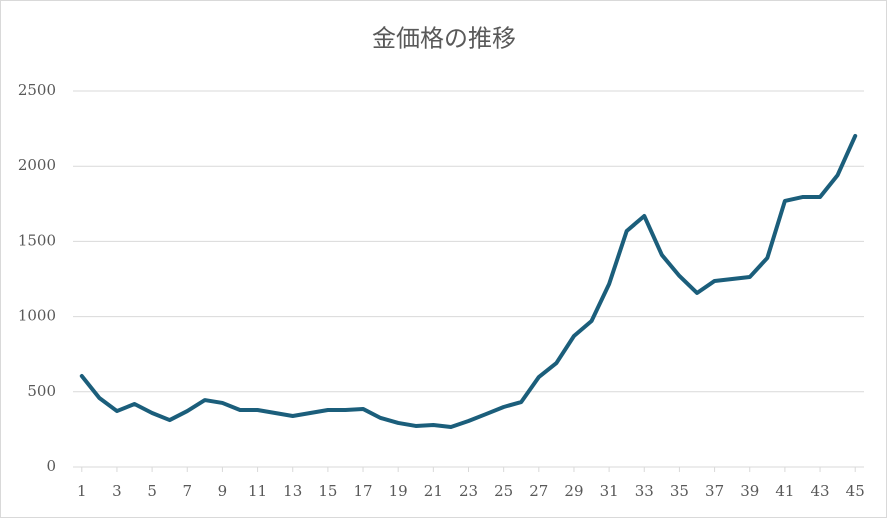  I want to click on x-tick-label: 27, so click(538, 491).